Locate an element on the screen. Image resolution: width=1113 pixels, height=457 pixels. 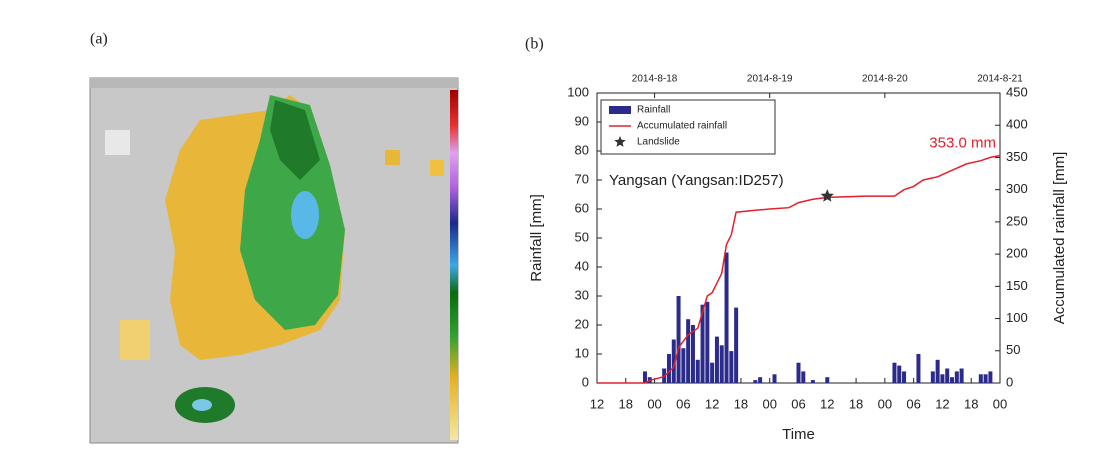
chart-subtitle: Yangsan (Yangsan:ID257) is located at coordinates (696, 180).